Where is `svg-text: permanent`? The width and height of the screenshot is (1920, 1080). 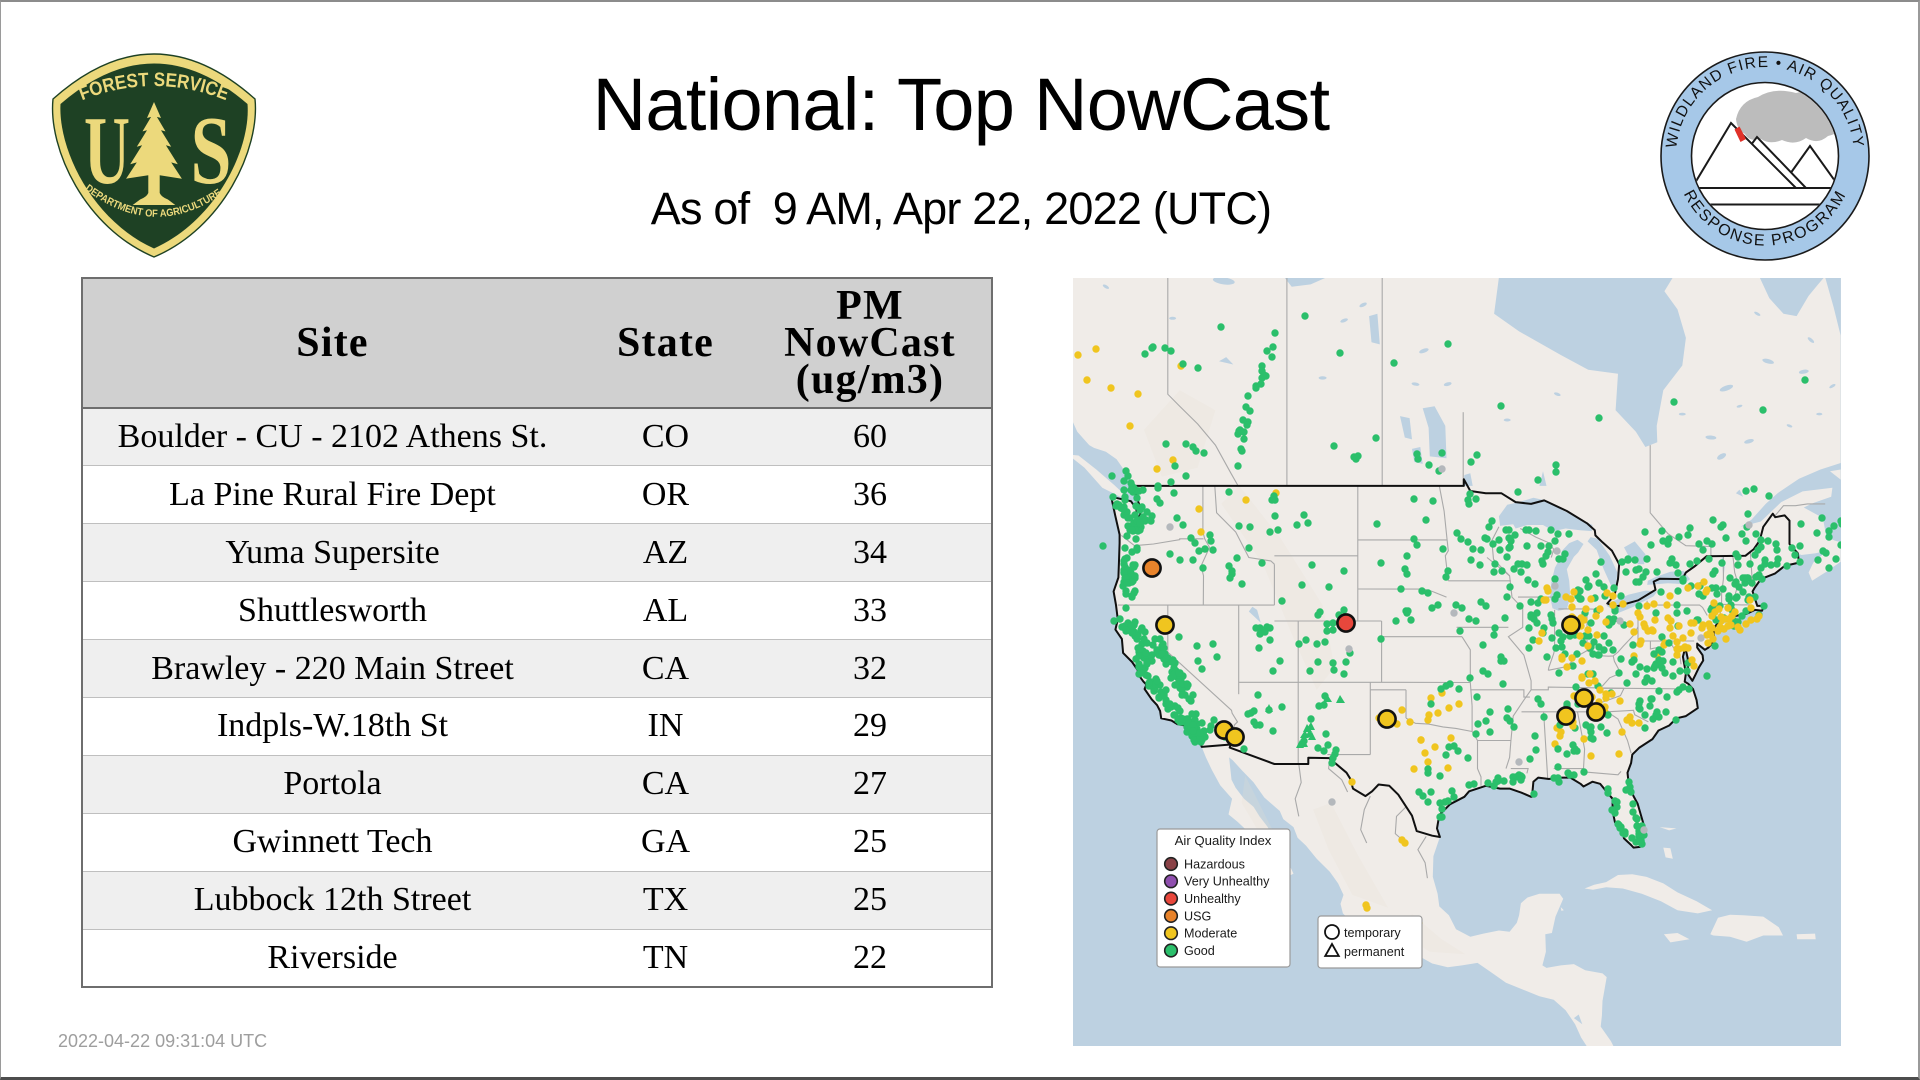 svg-text: permanent is located at coordinates (1374, 952).